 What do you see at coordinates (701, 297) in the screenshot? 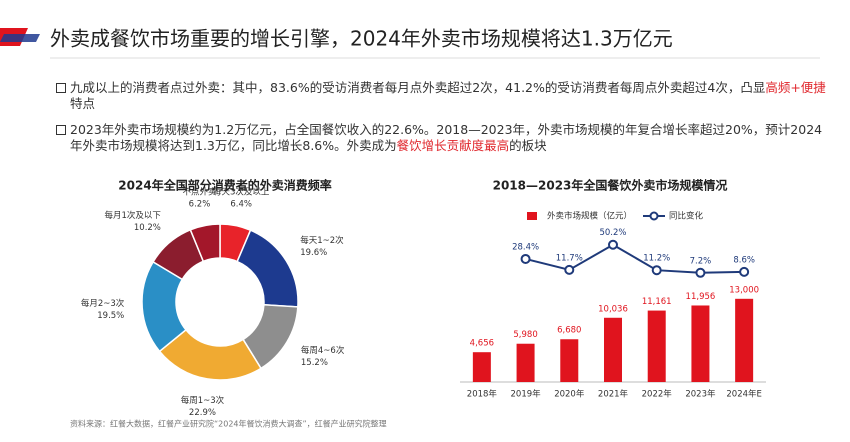
I see `data-label: 11,956` at bounding box center [701, 297].